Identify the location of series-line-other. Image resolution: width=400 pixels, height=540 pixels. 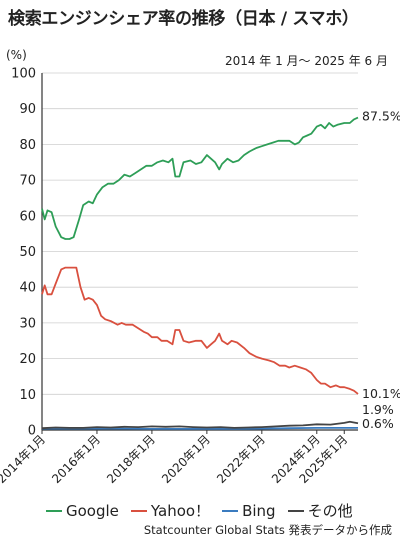
(200, 425).